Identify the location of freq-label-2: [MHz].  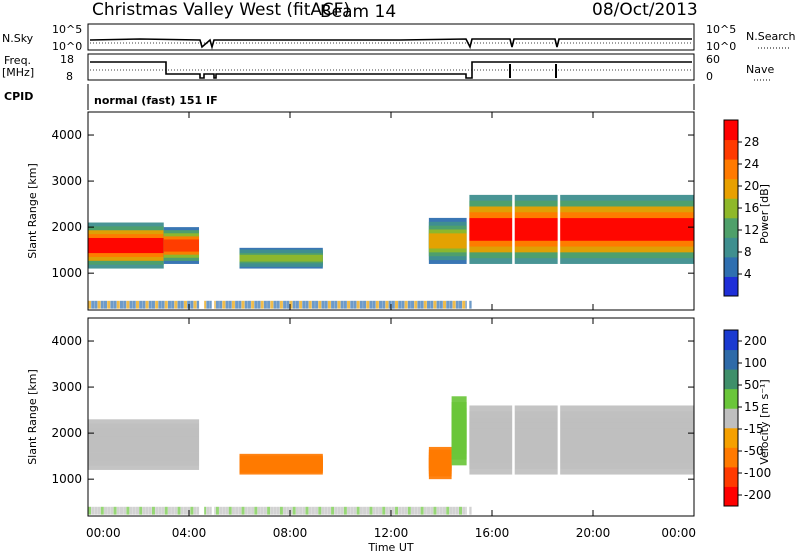
(18, 72).